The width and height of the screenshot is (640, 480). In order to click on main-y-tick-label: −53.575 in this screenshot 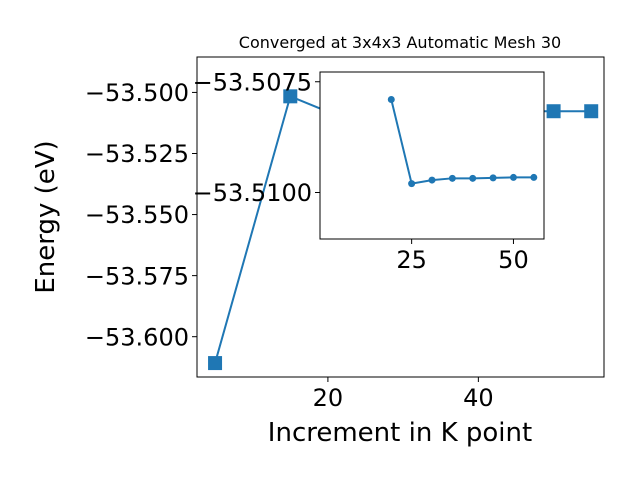, I will do `click(137, 276)`.